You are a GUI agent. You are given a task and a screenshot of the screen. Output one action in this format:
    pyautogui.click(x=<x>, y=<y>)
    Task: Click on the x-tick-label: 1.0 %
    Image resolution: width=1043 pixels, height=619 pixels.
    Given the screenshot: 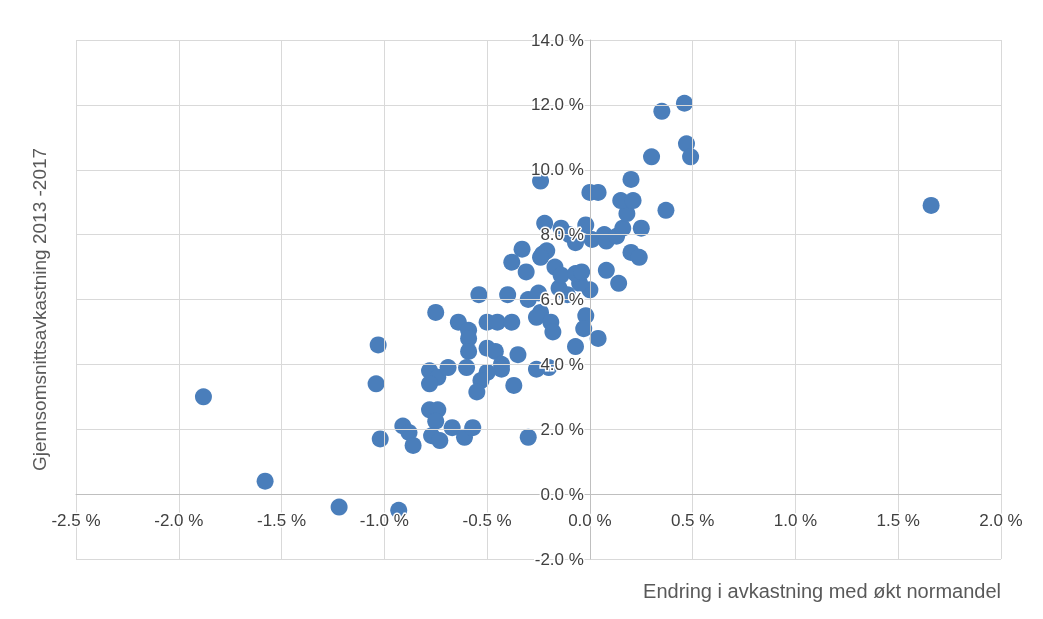 What is the action you would take?
    pyautogui.click(x=795, y=521)
    